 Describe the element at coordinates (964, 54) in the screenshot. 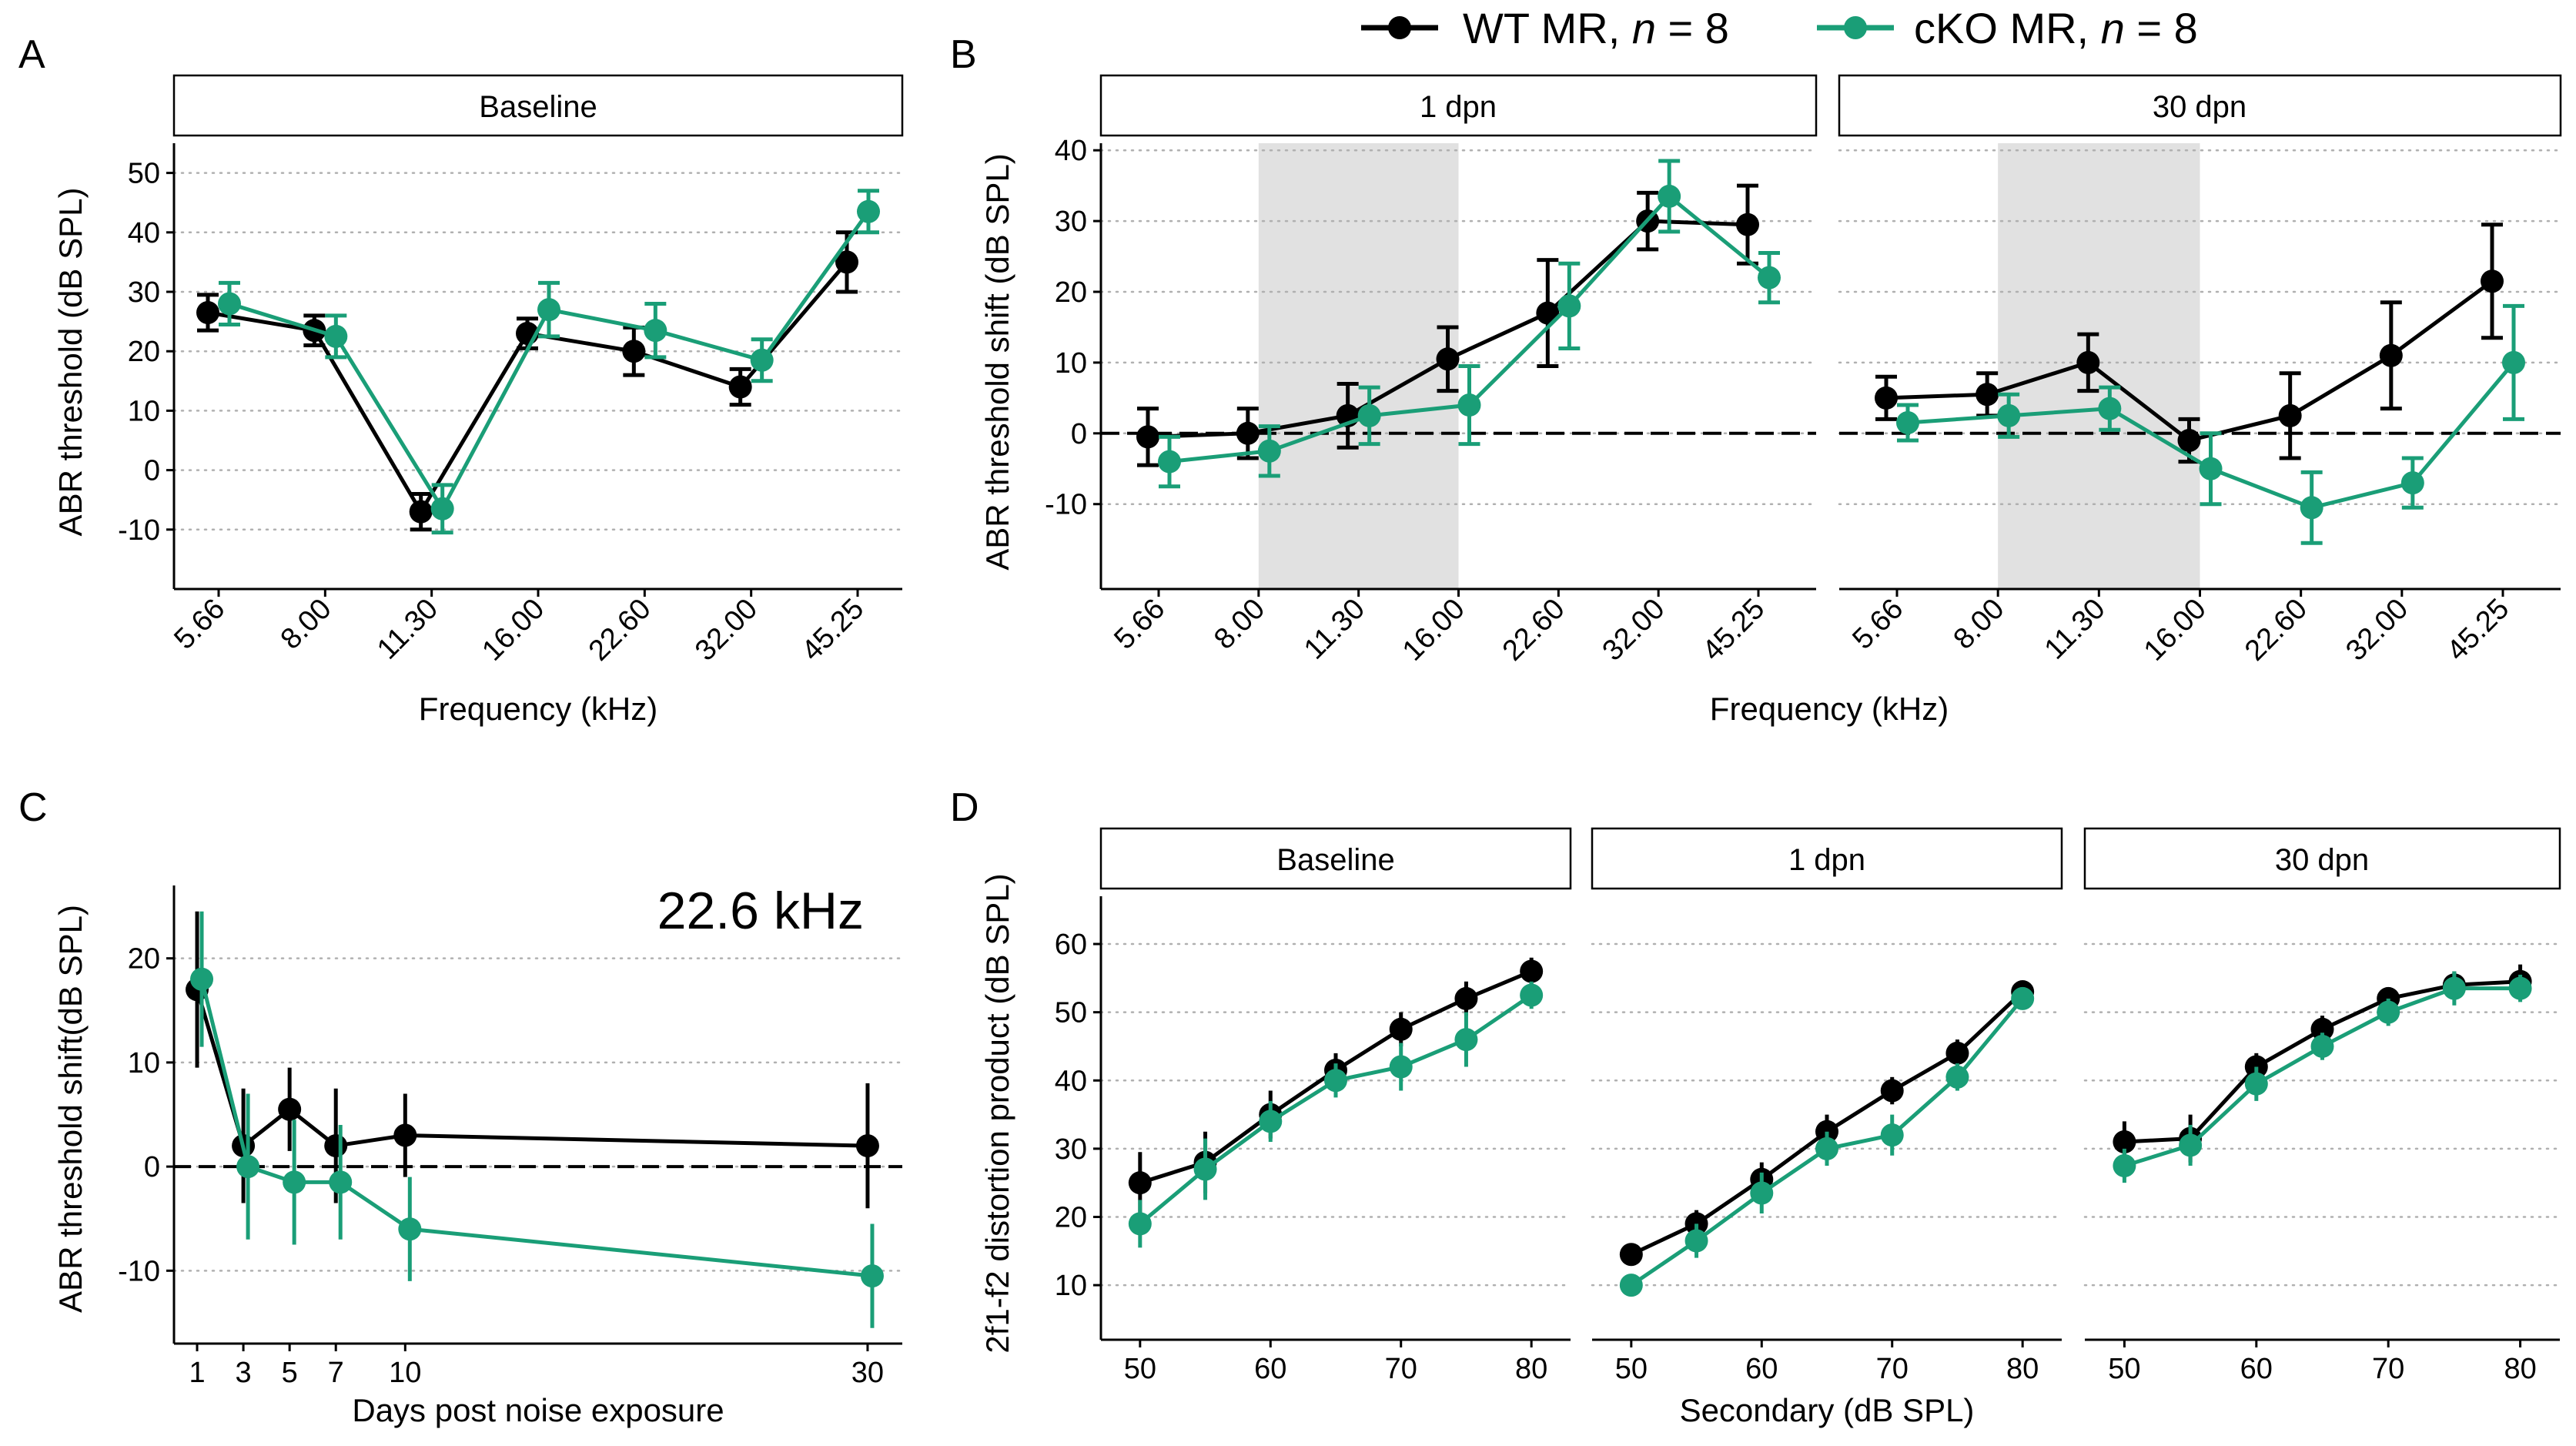

I see `panel-label-b: B` at that location.